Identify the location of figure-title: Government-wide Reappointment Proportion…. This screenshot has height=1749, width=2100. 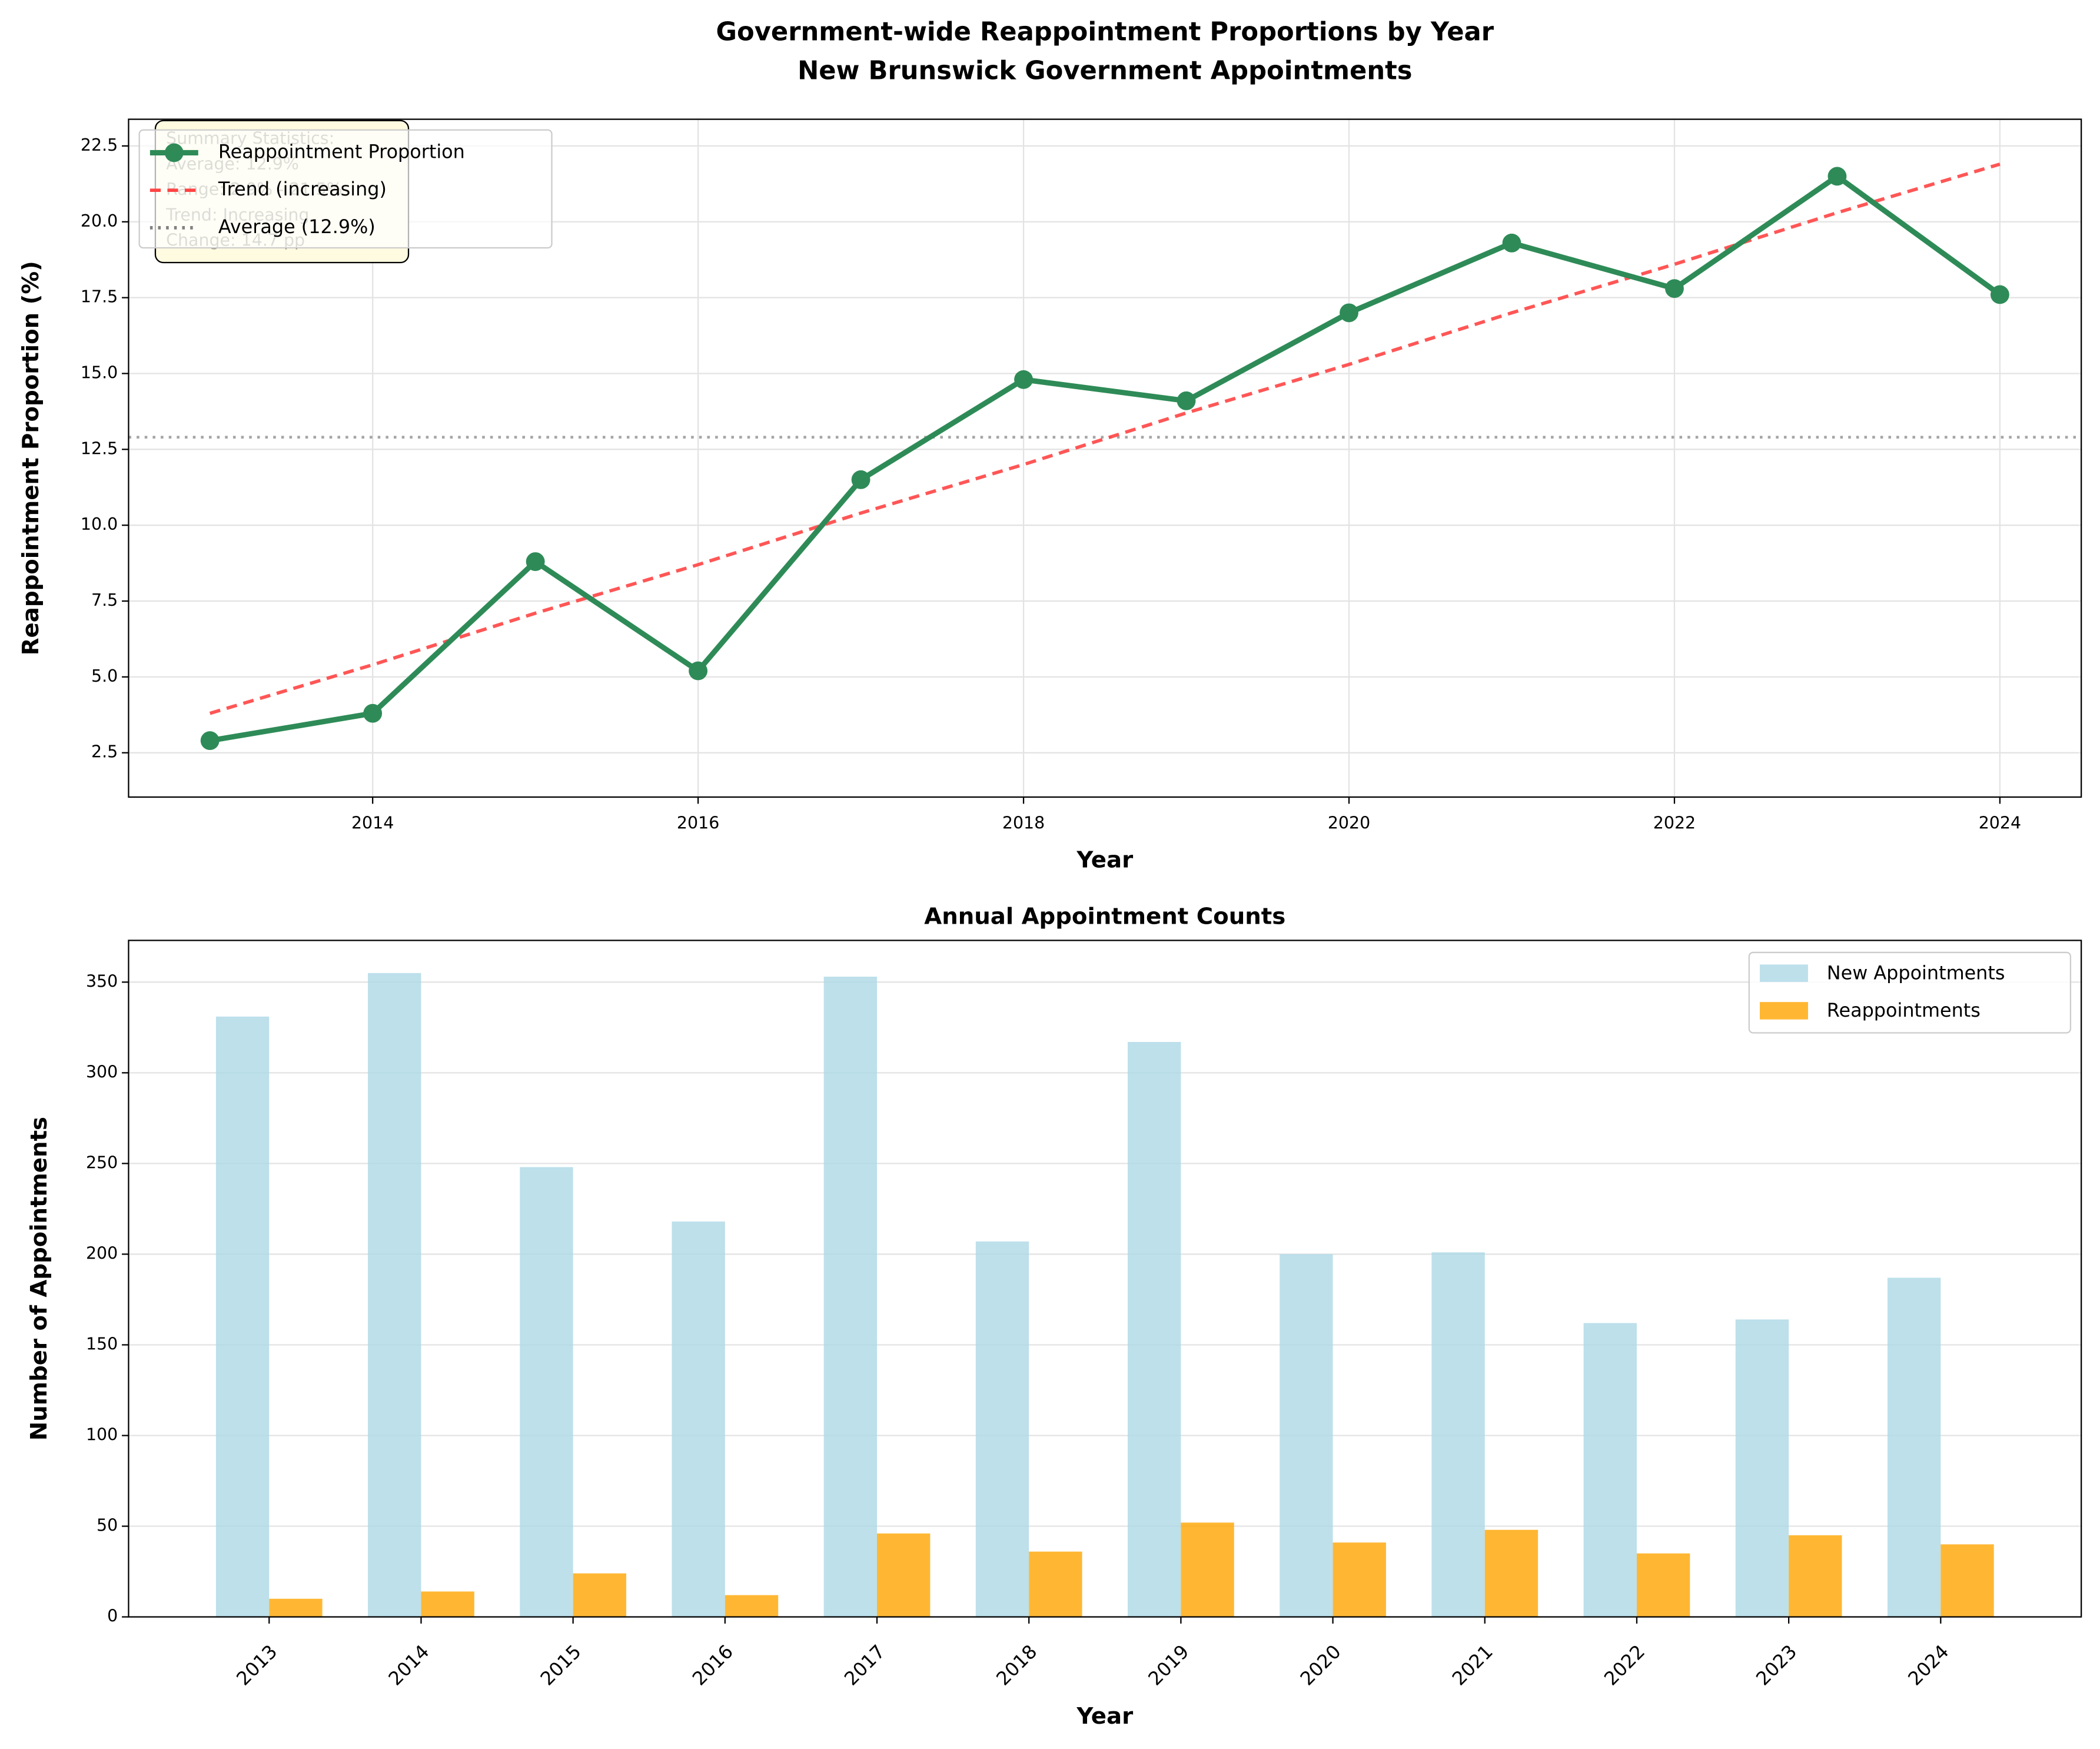
(1105, 32).